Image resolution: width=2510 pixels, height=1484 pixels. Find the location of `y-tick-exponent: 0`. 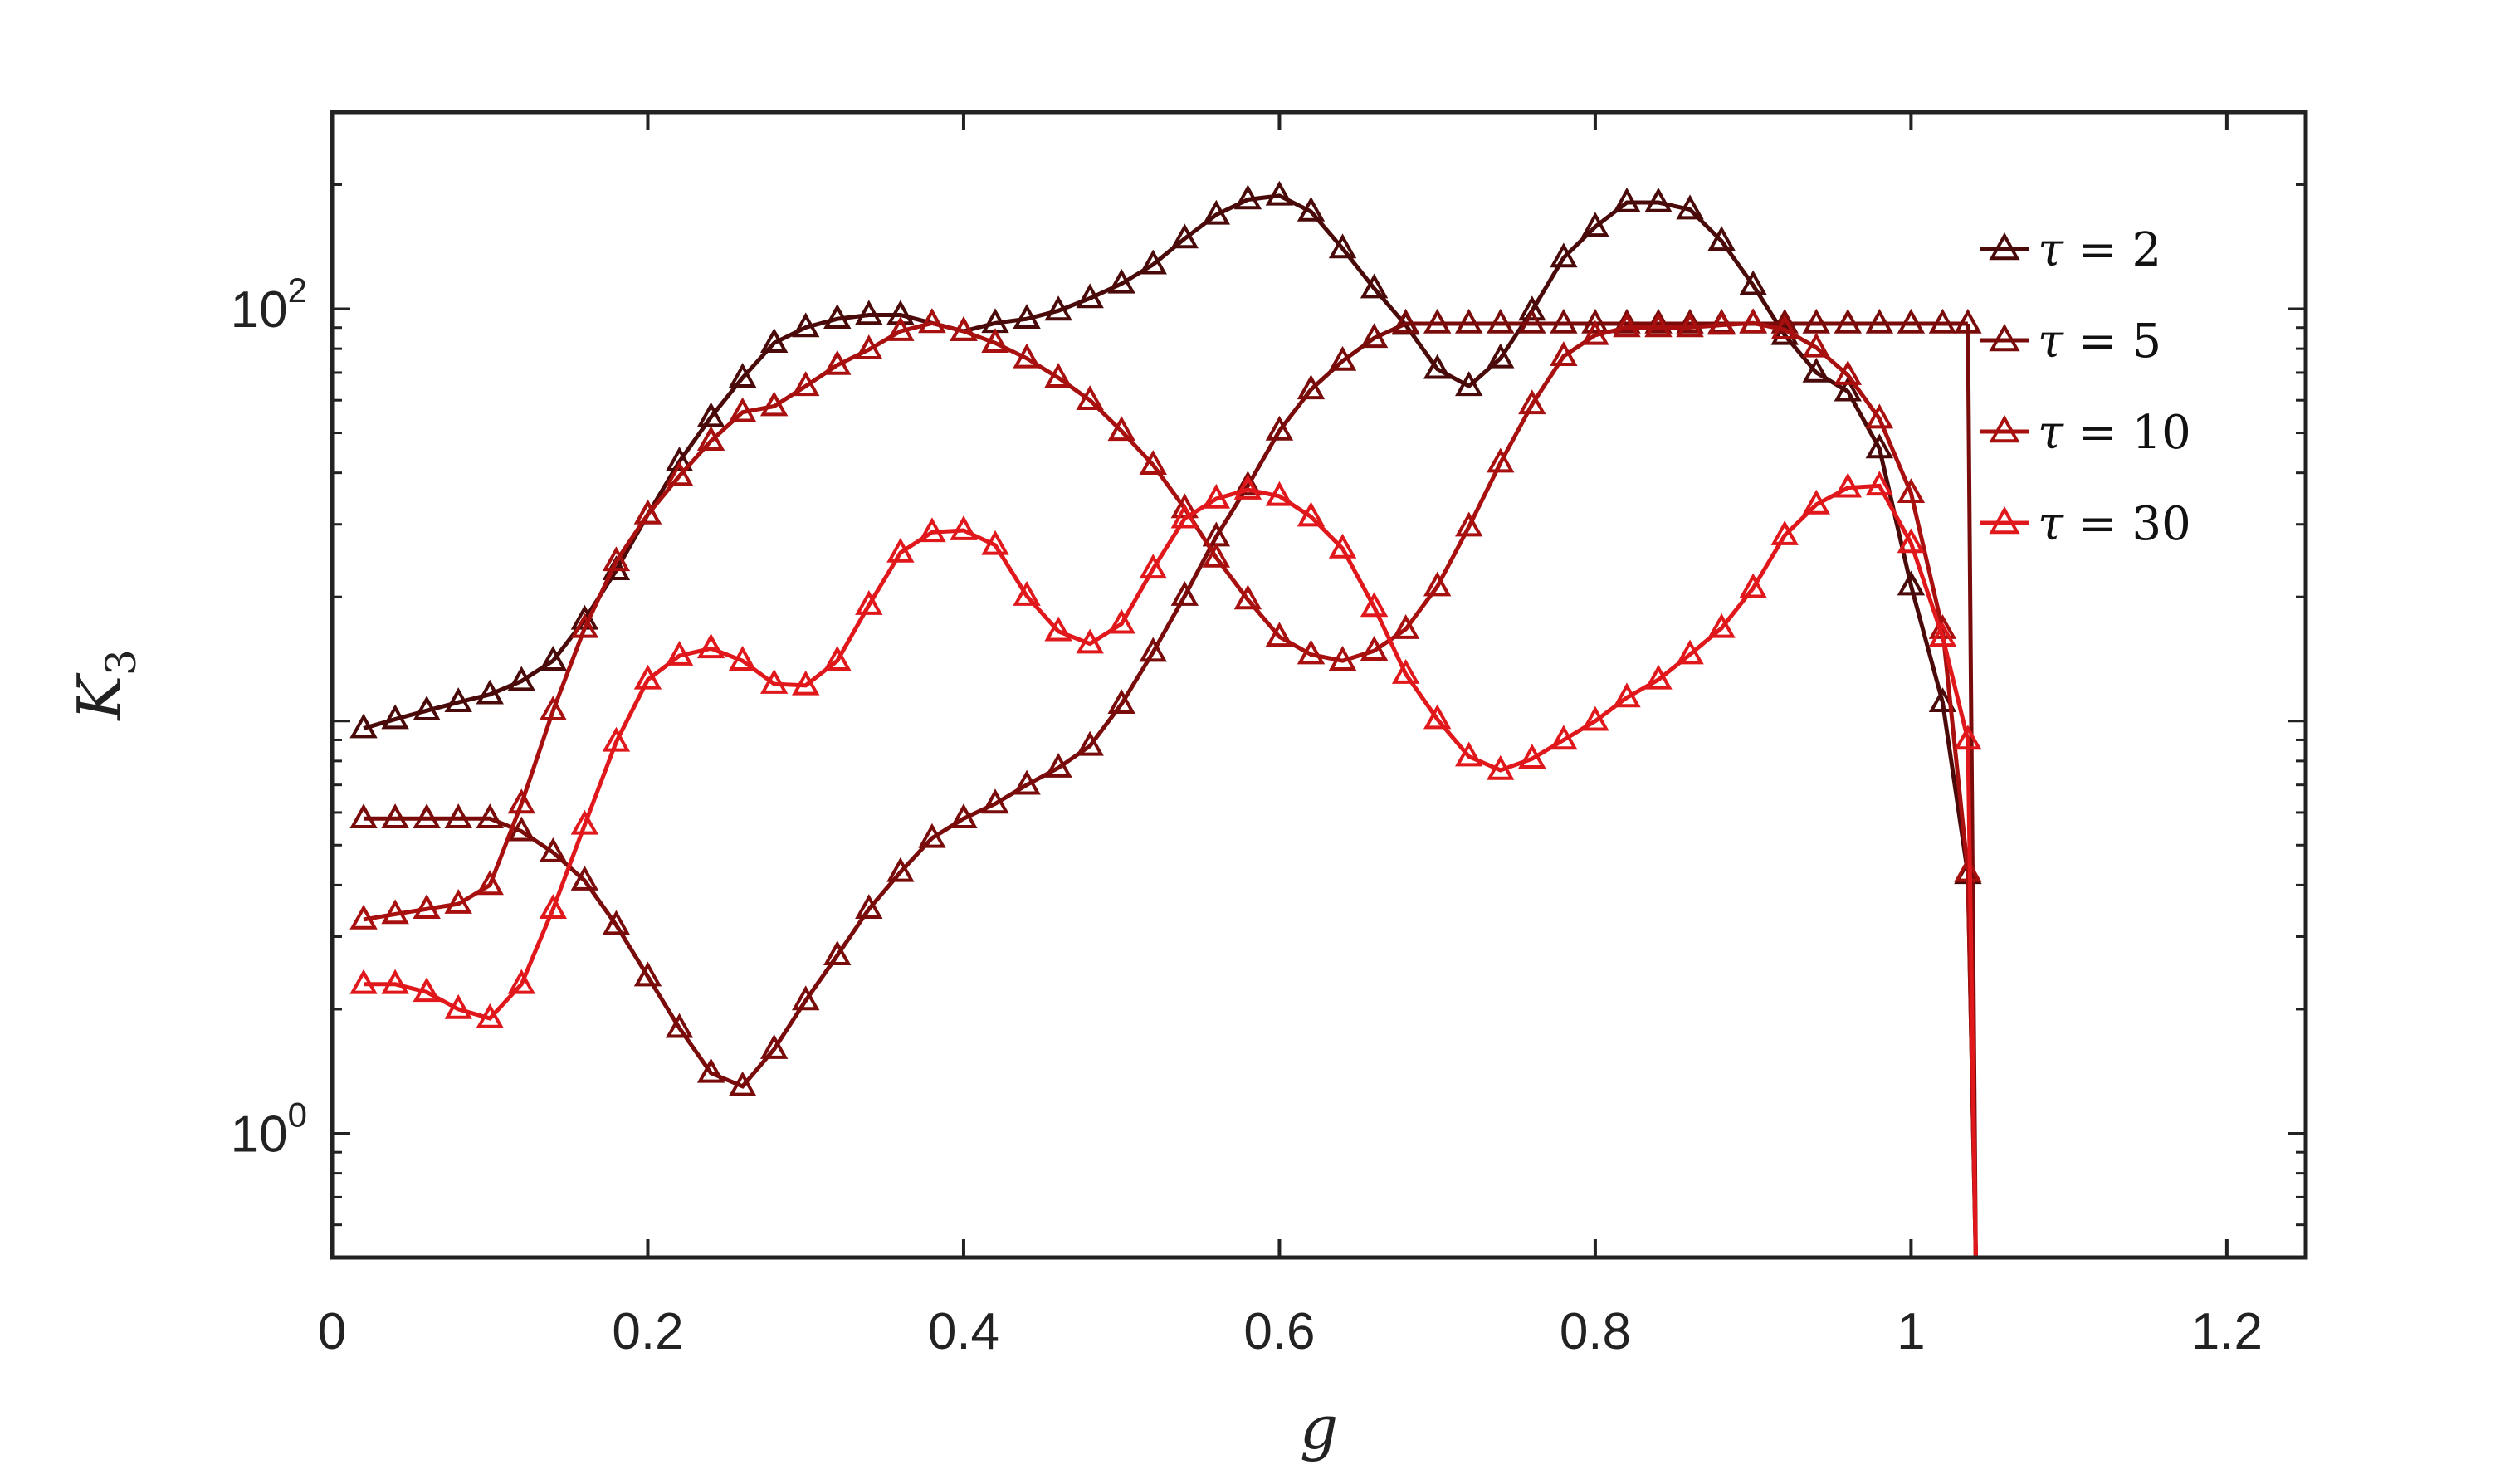

y-tick-exponent: 0 is located at coordinates (297, 1114).